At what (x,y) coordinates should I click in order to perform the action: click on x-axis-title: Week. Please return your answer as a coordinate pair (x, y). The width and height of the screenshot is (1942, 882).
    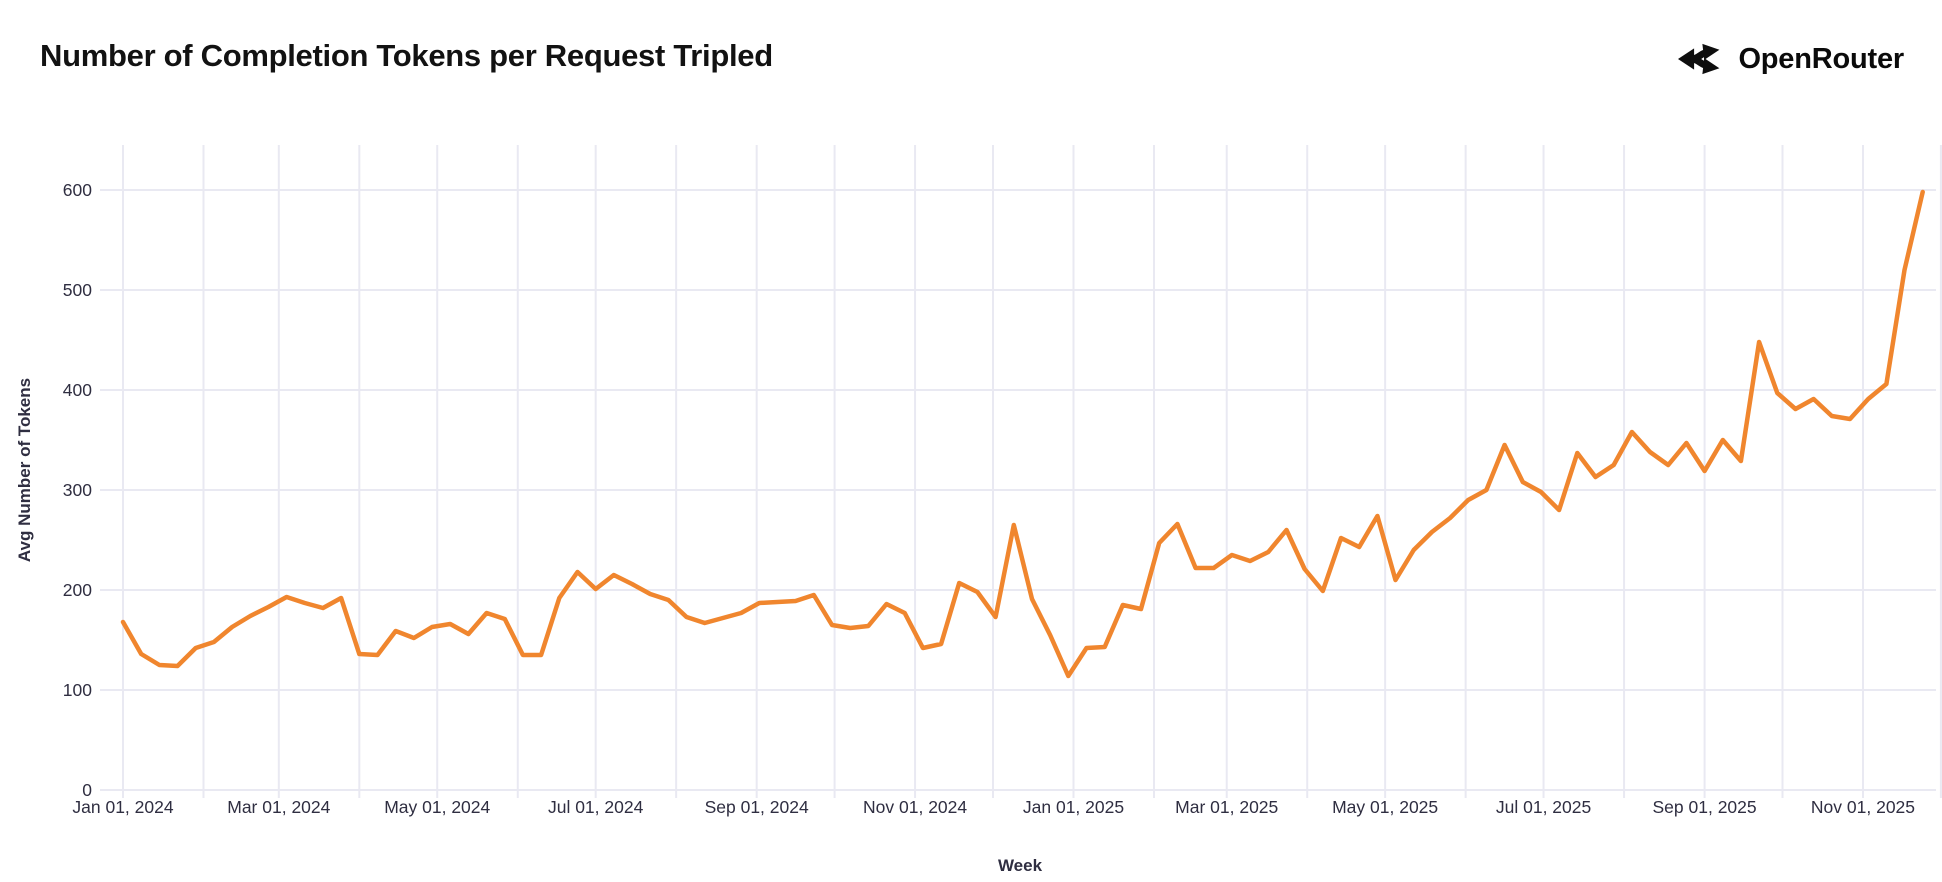
    Looking at the image, I should click on (1020, 865).